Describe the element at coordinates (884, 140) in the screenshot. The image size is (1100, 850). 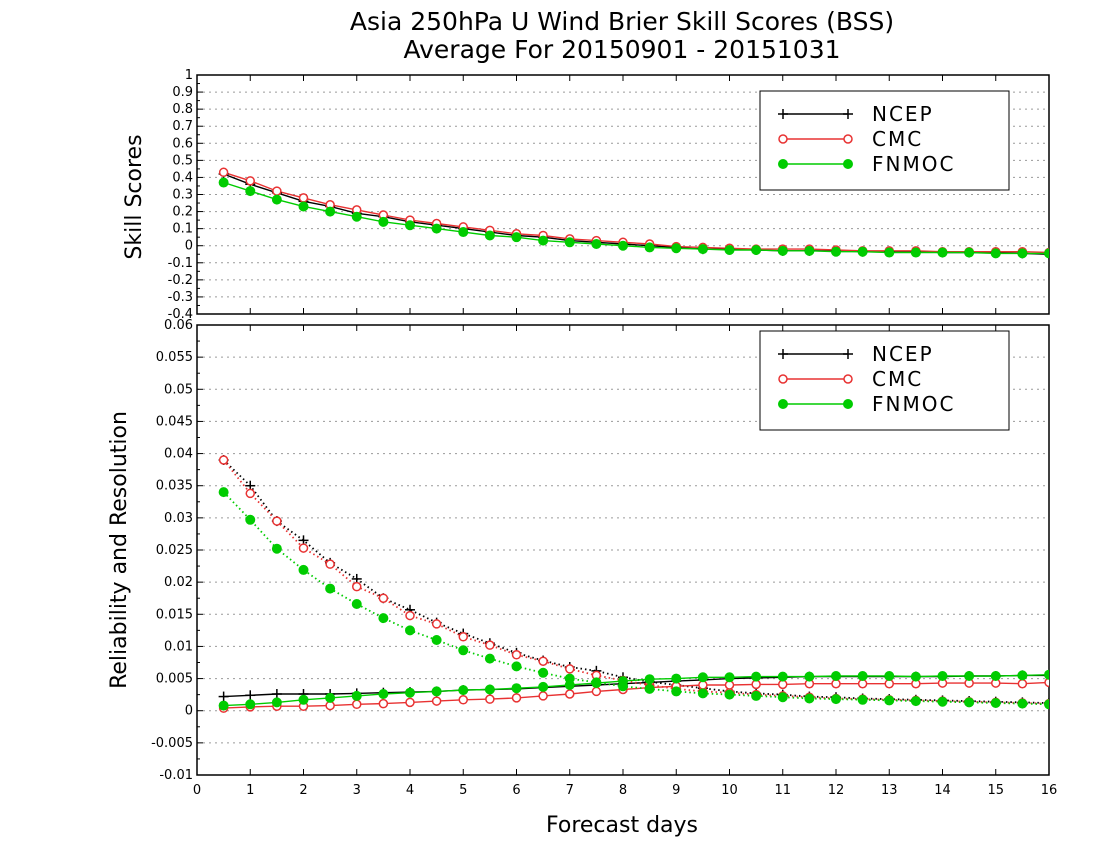
I see `top-legend-box` at that location.